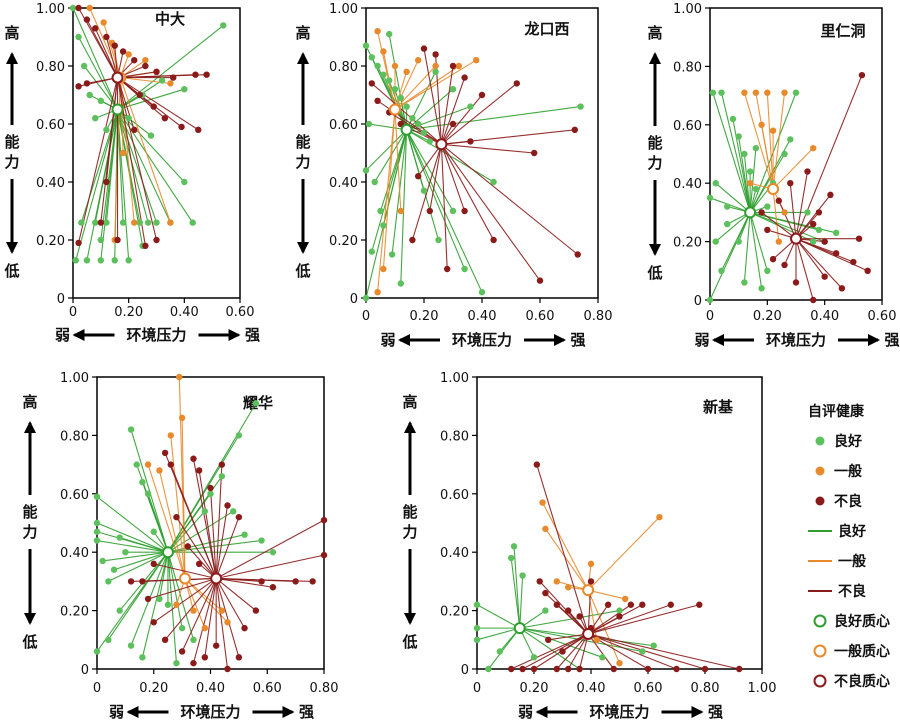 The image size is (900, 727). I want to click on x-axis-label: 环境压力, so click(619, 712).